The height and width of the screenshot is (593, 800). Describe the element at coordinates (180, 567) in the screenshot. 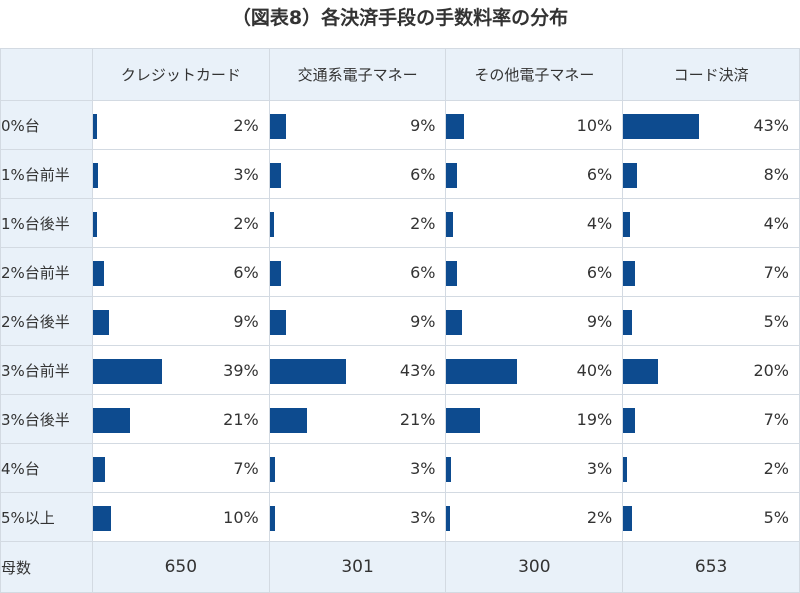

I see `total-credit-card: 650` at that location.